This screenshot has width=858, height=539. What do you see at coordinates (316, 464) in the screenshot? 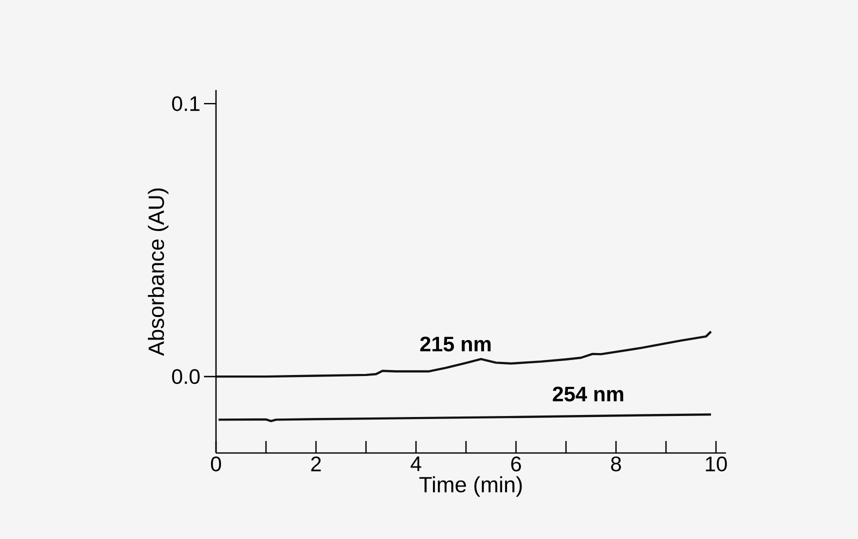
I see `x-tick-label: 2` at bounding box center [316, 464].